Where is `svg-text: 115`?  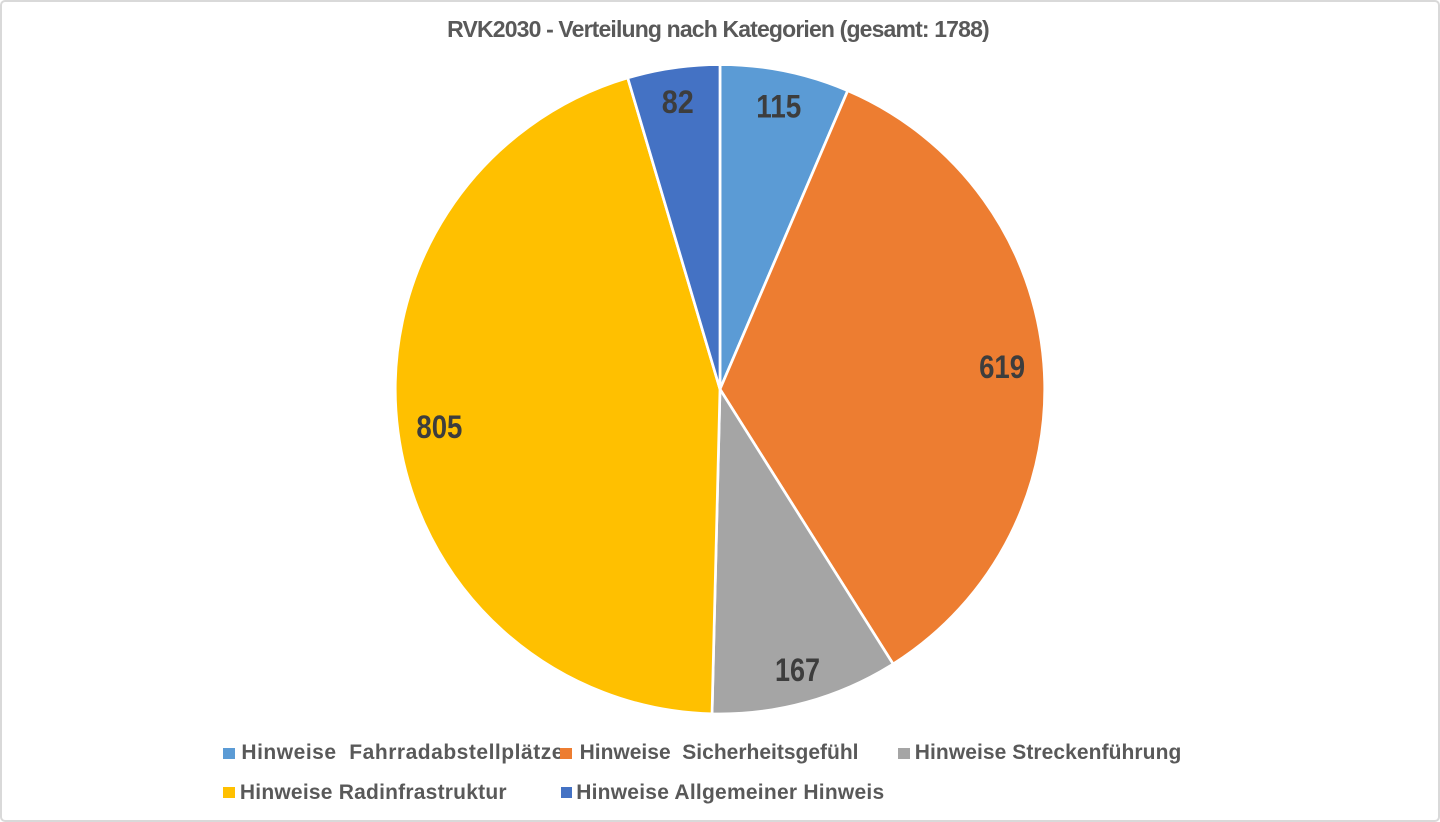
svg-text: 115 is located at coordinates (778, 106).